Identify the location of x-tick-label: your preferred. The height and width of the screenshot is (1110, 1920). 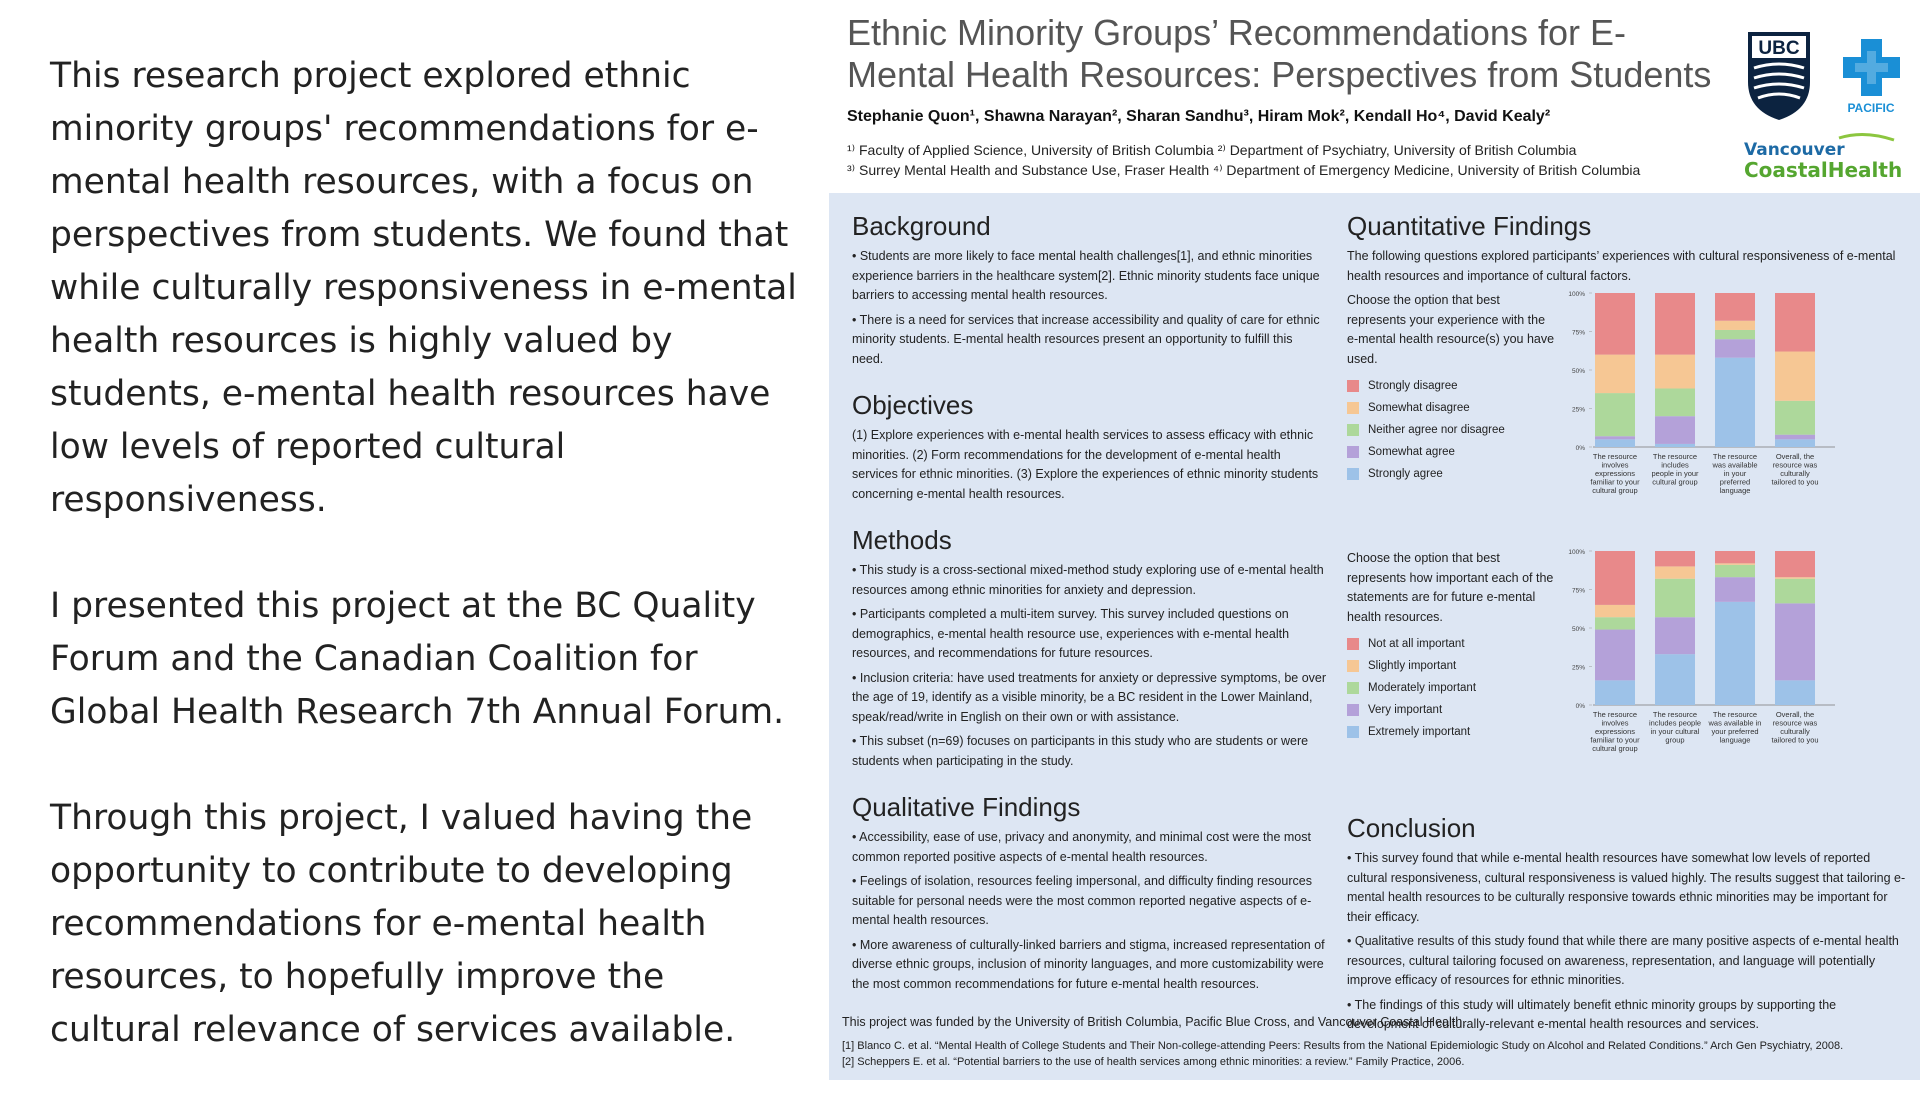
(1734, 731).